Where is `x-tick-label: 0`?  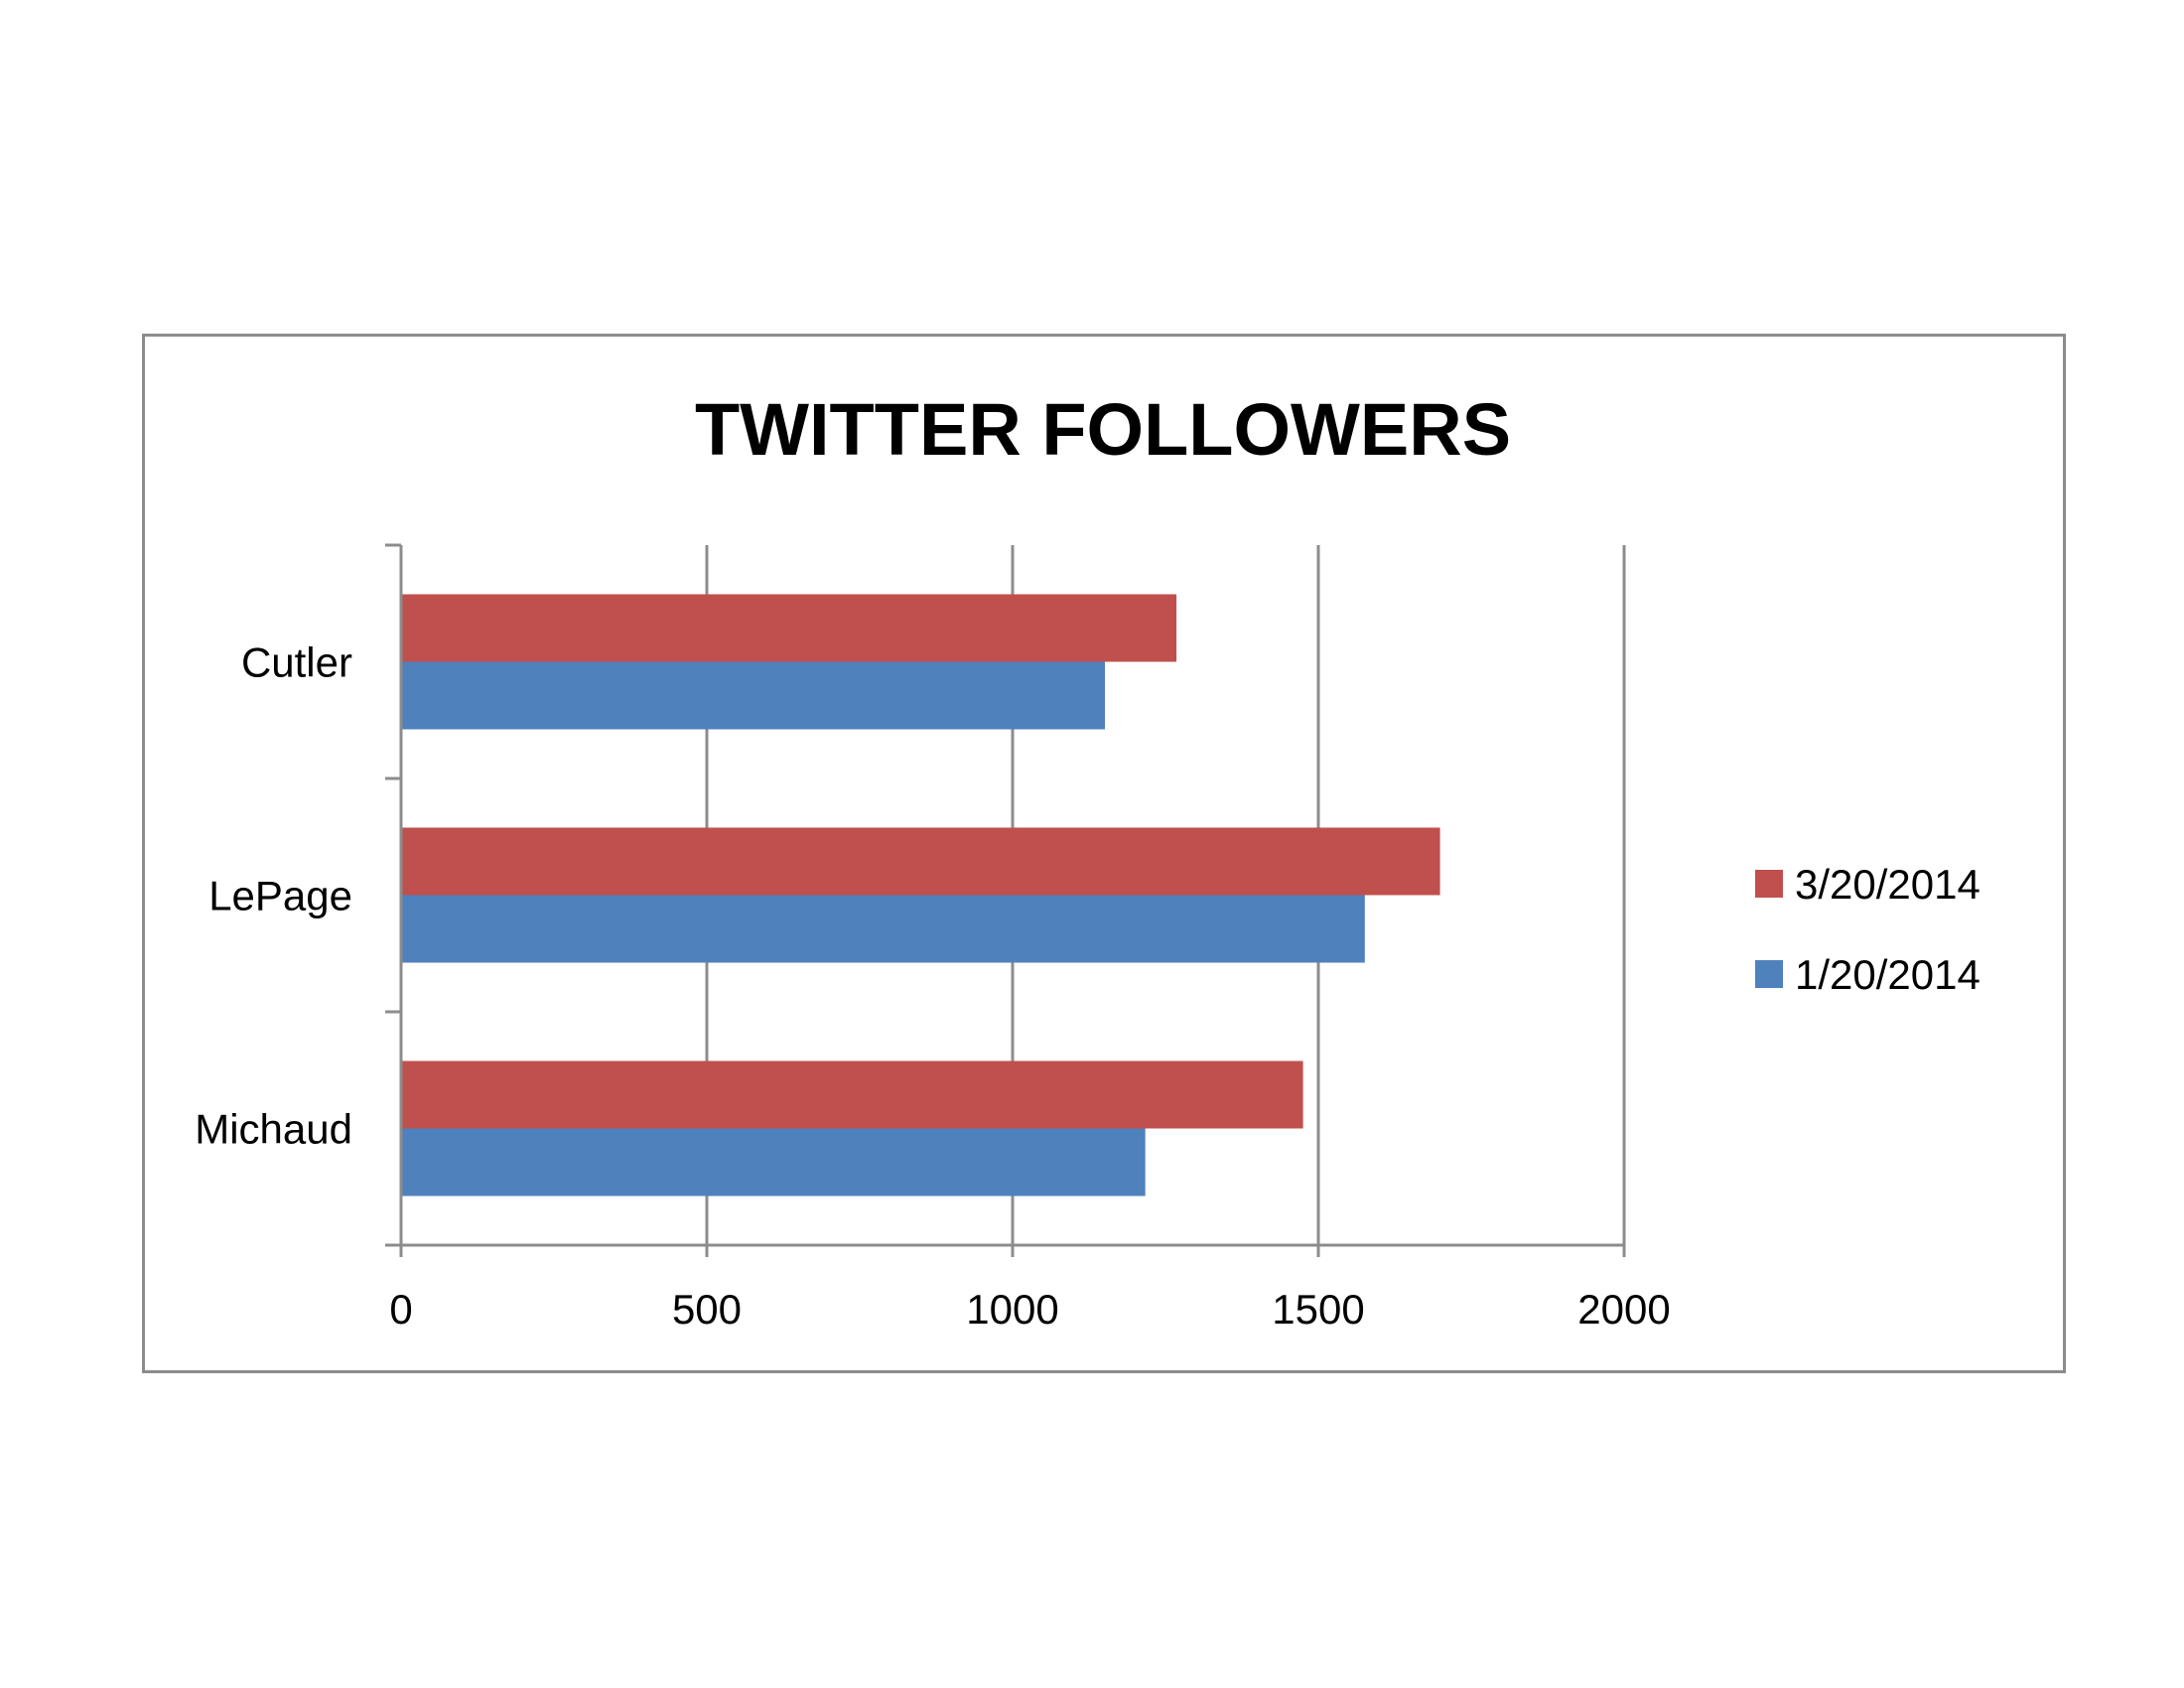 x-tick-label: 0 is located at coordinates (400, 1309).